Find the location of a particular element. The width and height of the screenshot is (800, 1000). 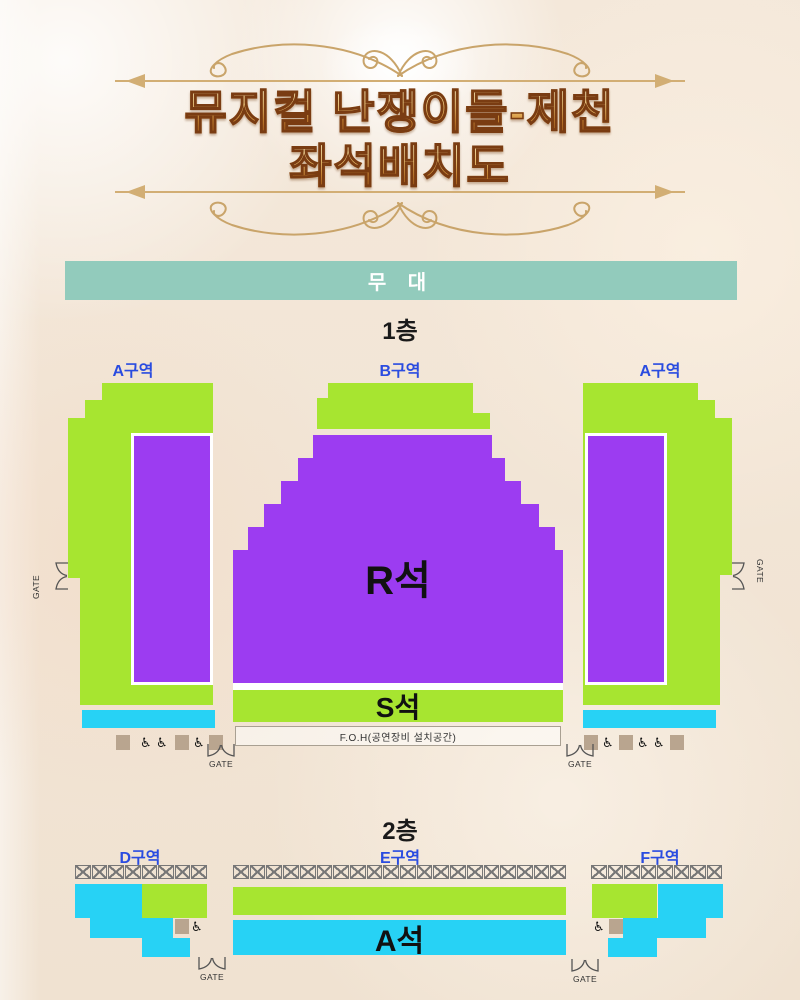

floor1-left-purple-block is located at coordinates (172, 559).